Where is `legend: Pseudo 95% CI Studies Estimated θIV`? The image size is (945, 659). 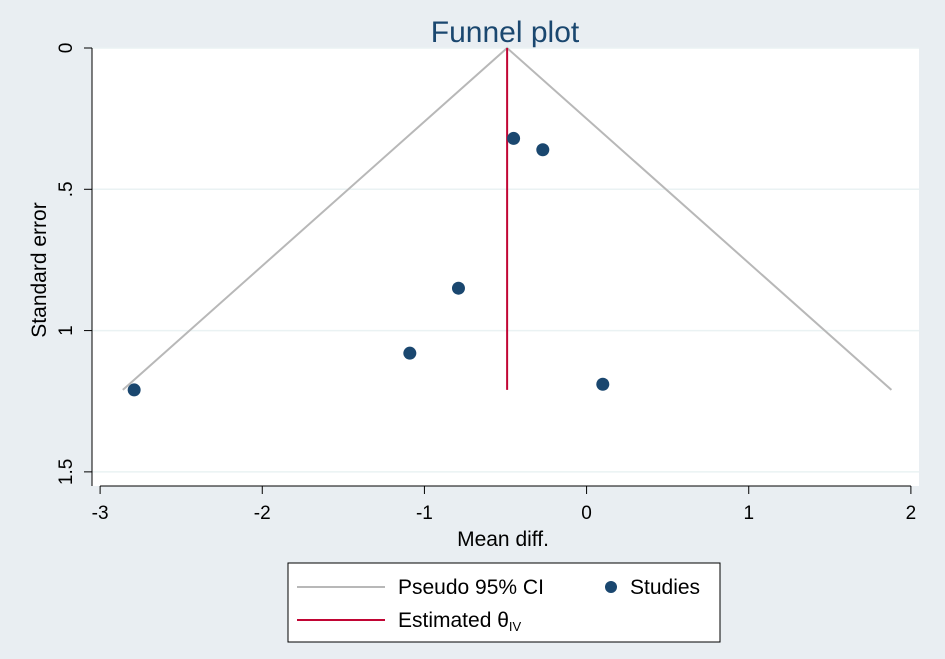 legend: Pseudo 95% CI Studies Estimated θIV is located at coordinates (504, 602).